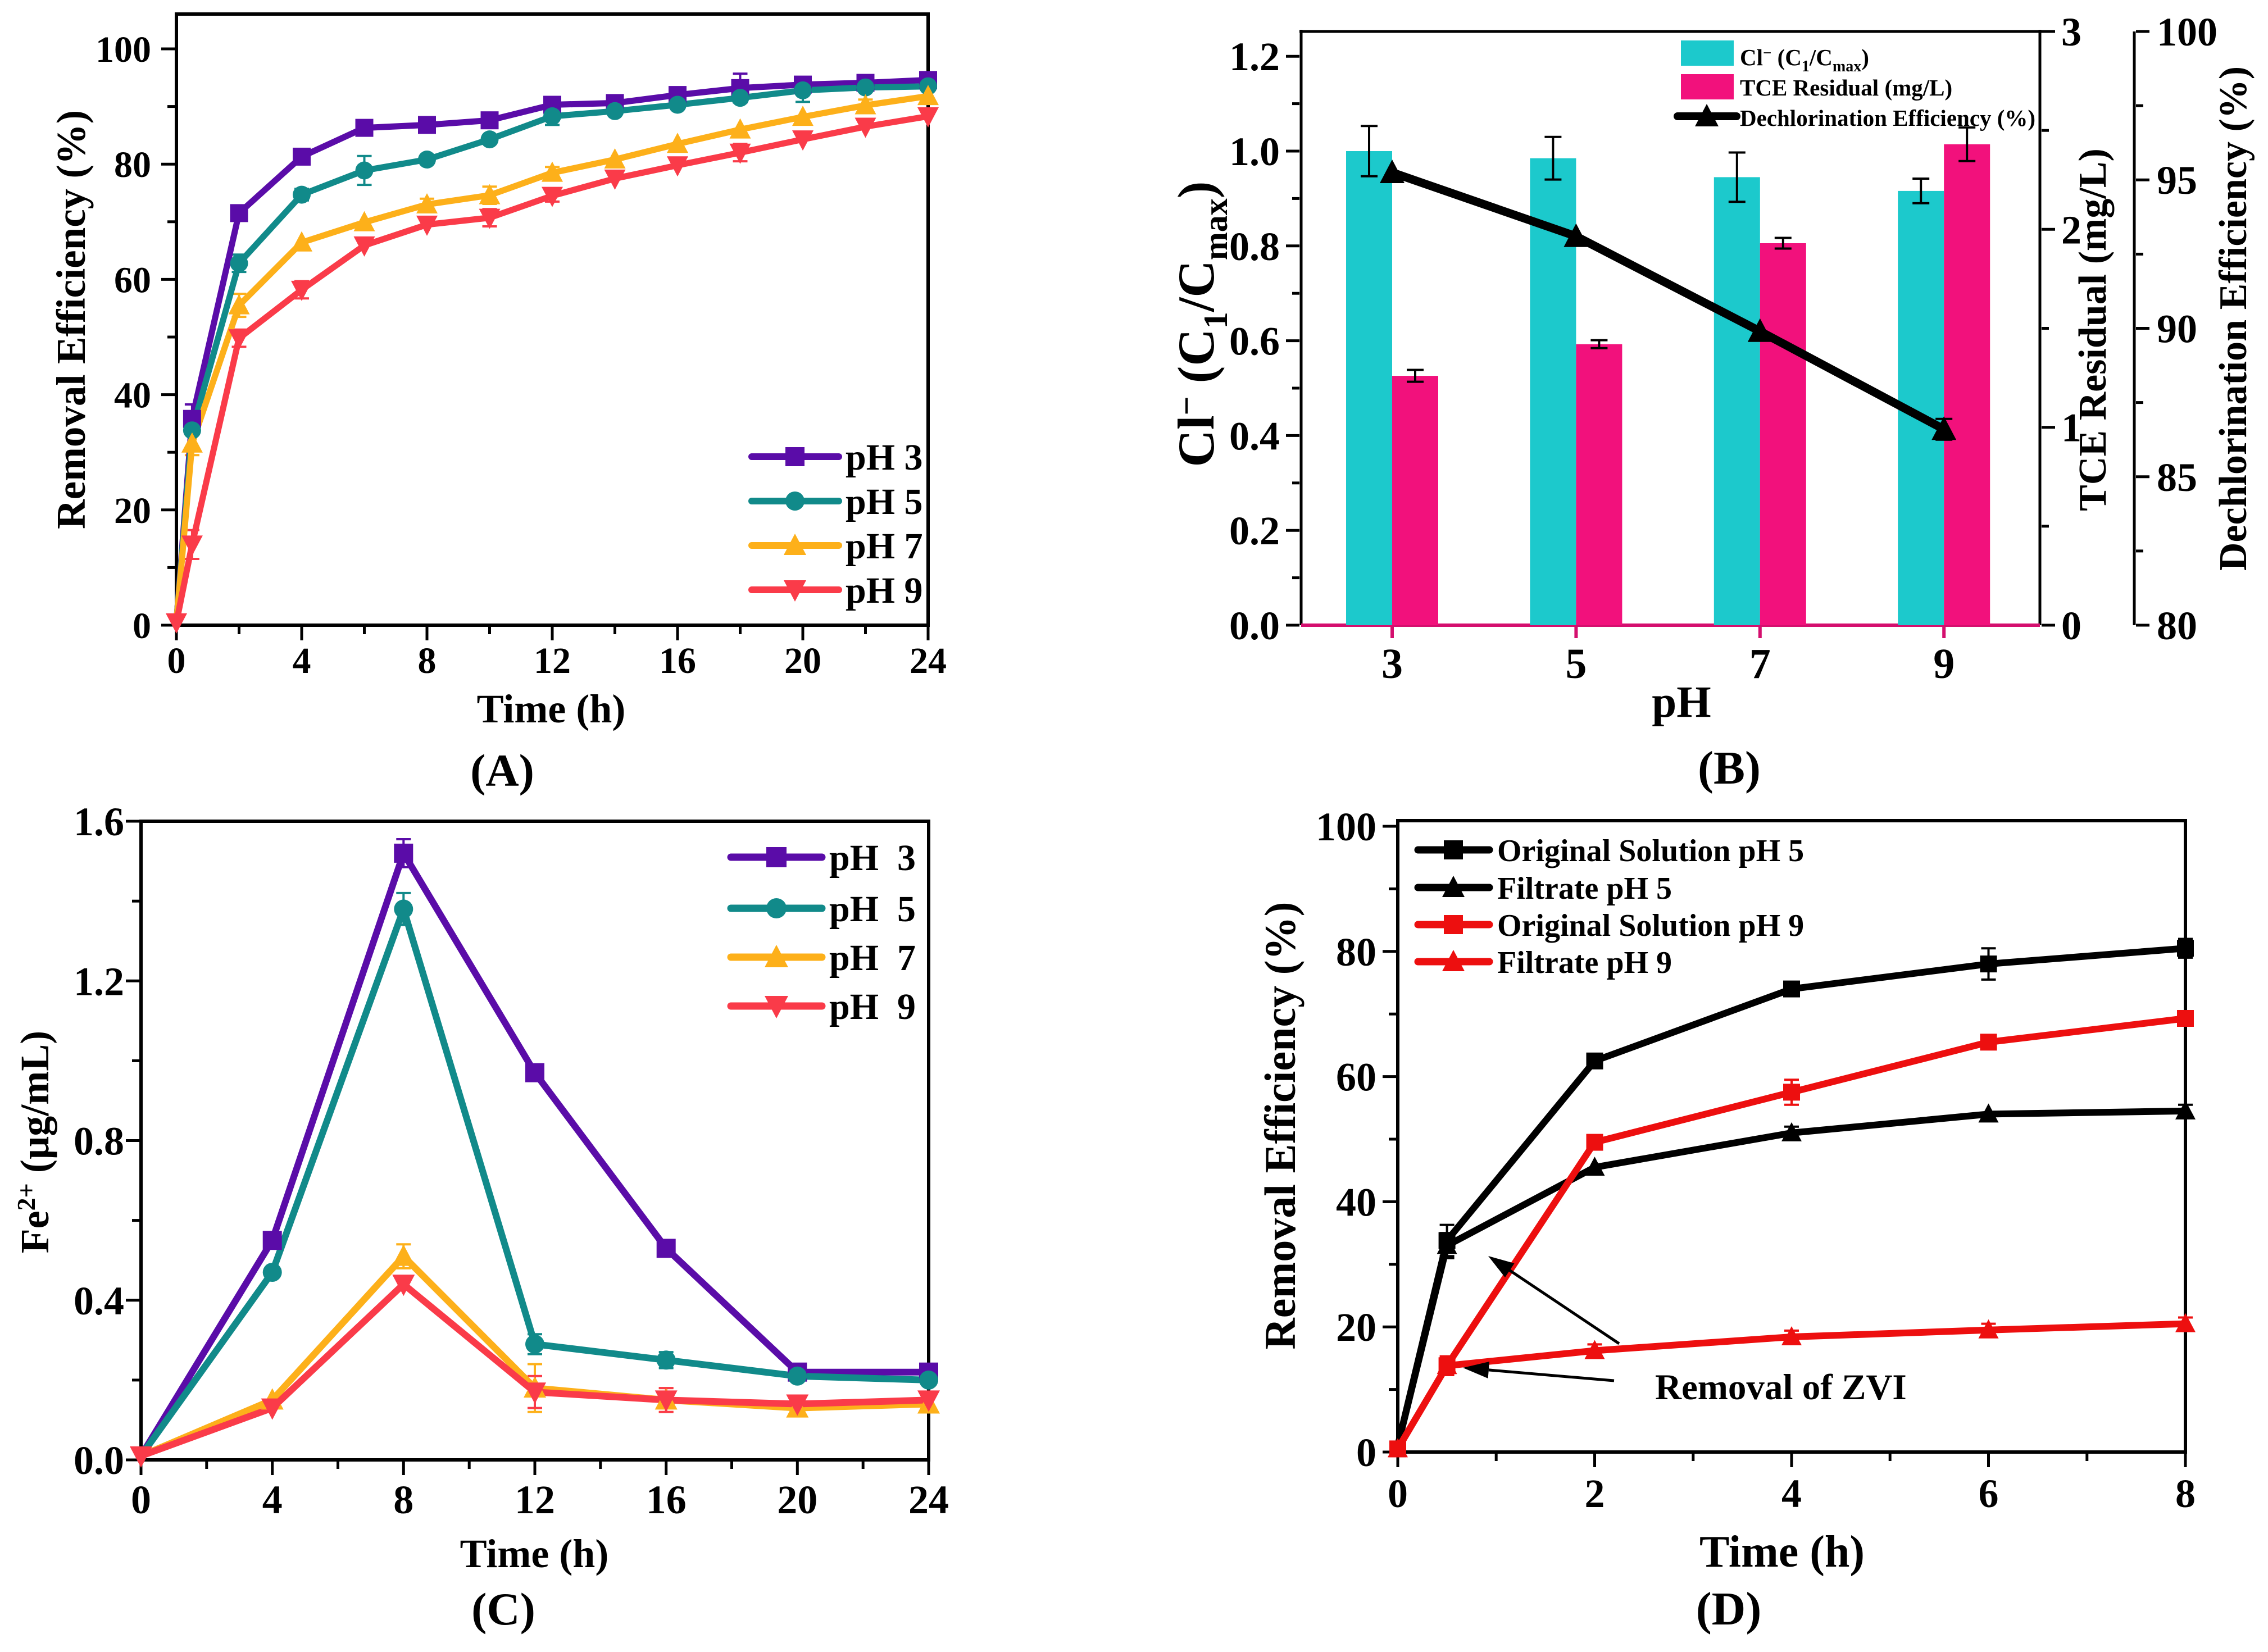 The image size is (2268, 1652). Describe the element at coordinates (2177, 330) in the screenshot. I see `svg-text: 90` at that location.